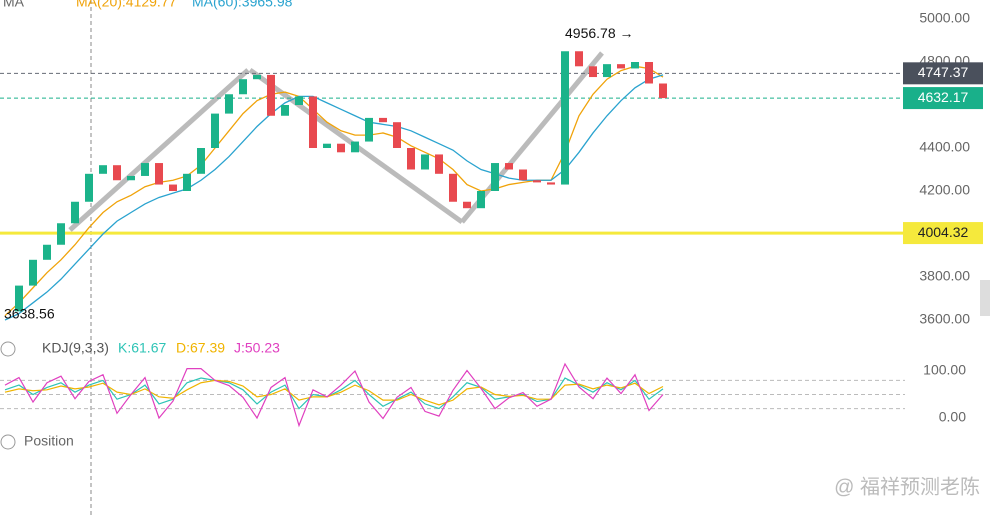  I want to click on low-label: 3638.56, so click(29, 313).